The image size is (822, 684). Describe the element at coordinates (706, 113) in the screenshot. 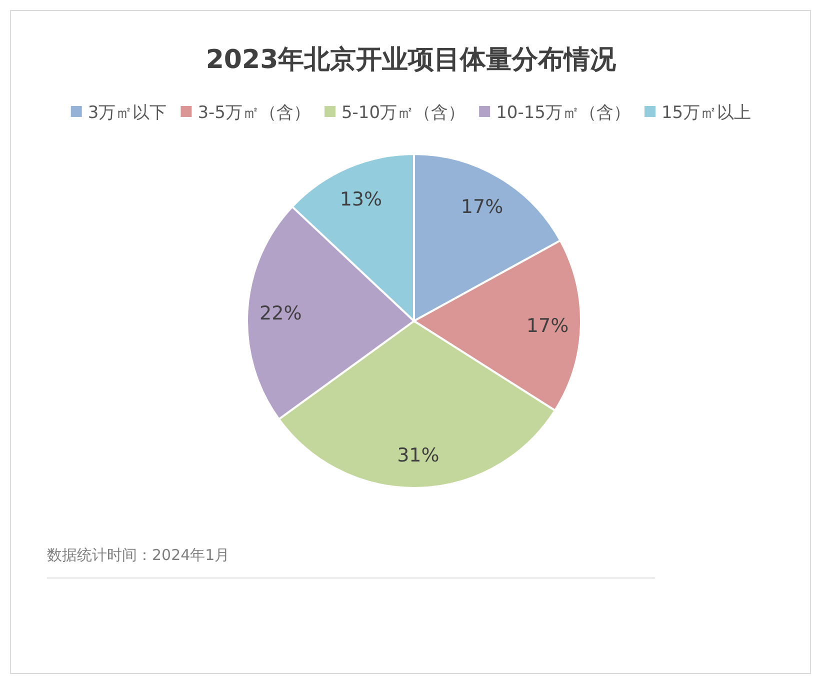

I see `legend-label: 15万㎡以上` at that location.